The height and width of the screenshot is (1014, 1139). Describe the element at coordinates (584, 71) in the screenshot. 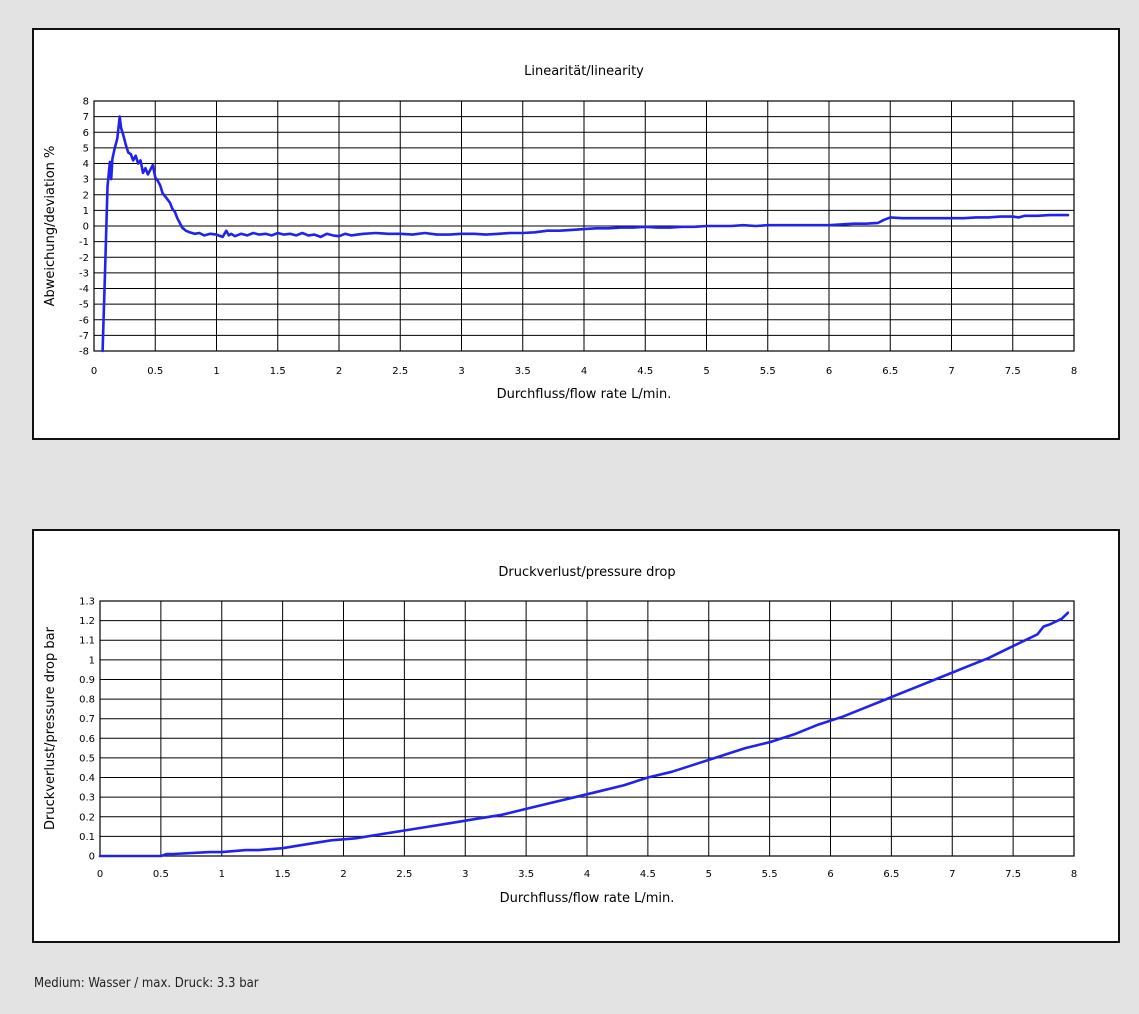

I see `chart-title: Linearität/linearity` at that location.